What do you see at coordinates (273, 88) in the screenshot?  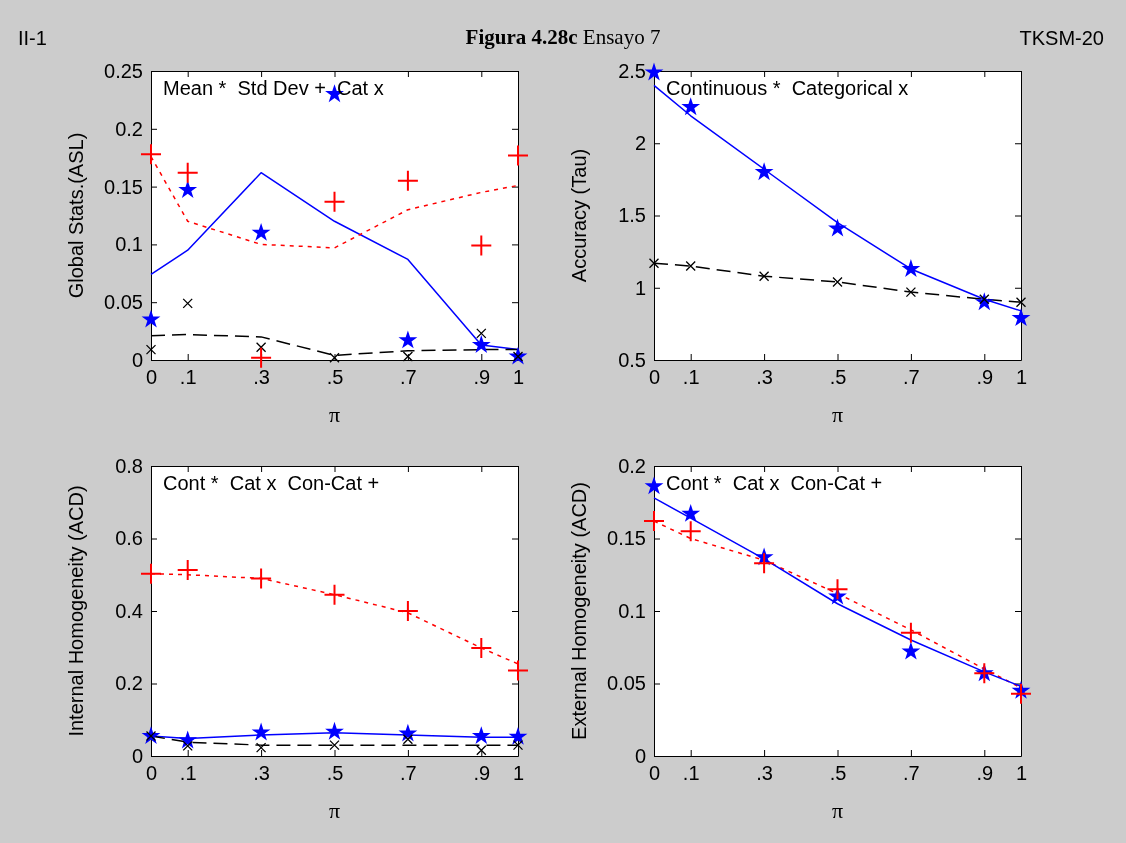 I see `annotation: Mean * Std Dev + Cat x` at bounding box center [273, 88].